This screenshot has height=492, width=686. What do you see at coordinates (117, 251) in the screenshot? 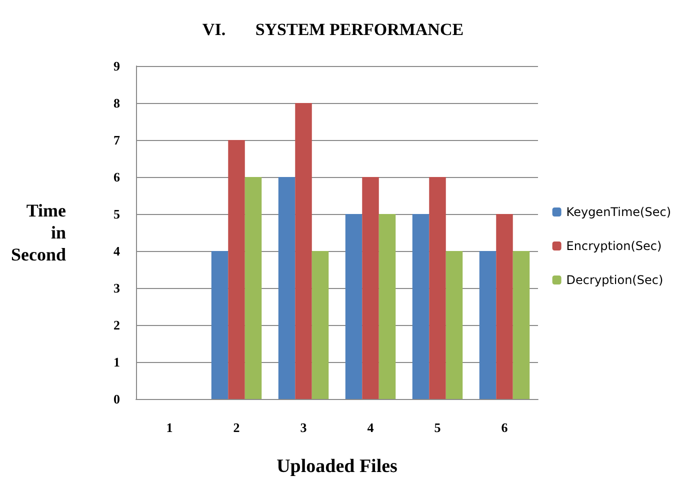
I see `y-tick-label: 4` at bounding box center [117, 251].